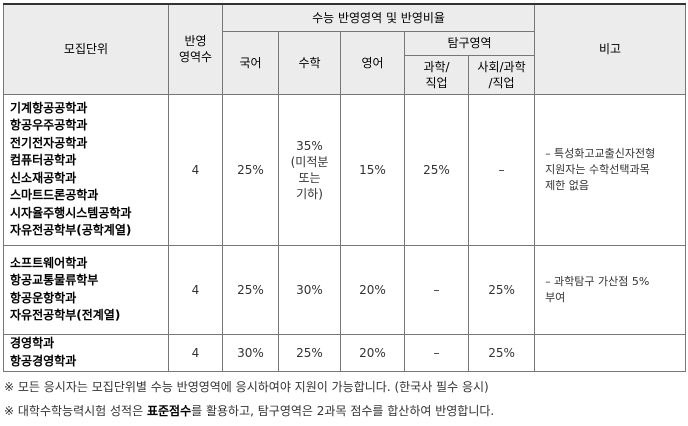 The image size is (688, 426). I want to click on unit-cell: 소프트웨어학과 항공교통물류학부 항공운항학과 자유전공학부(전계열), so click(86, 289).